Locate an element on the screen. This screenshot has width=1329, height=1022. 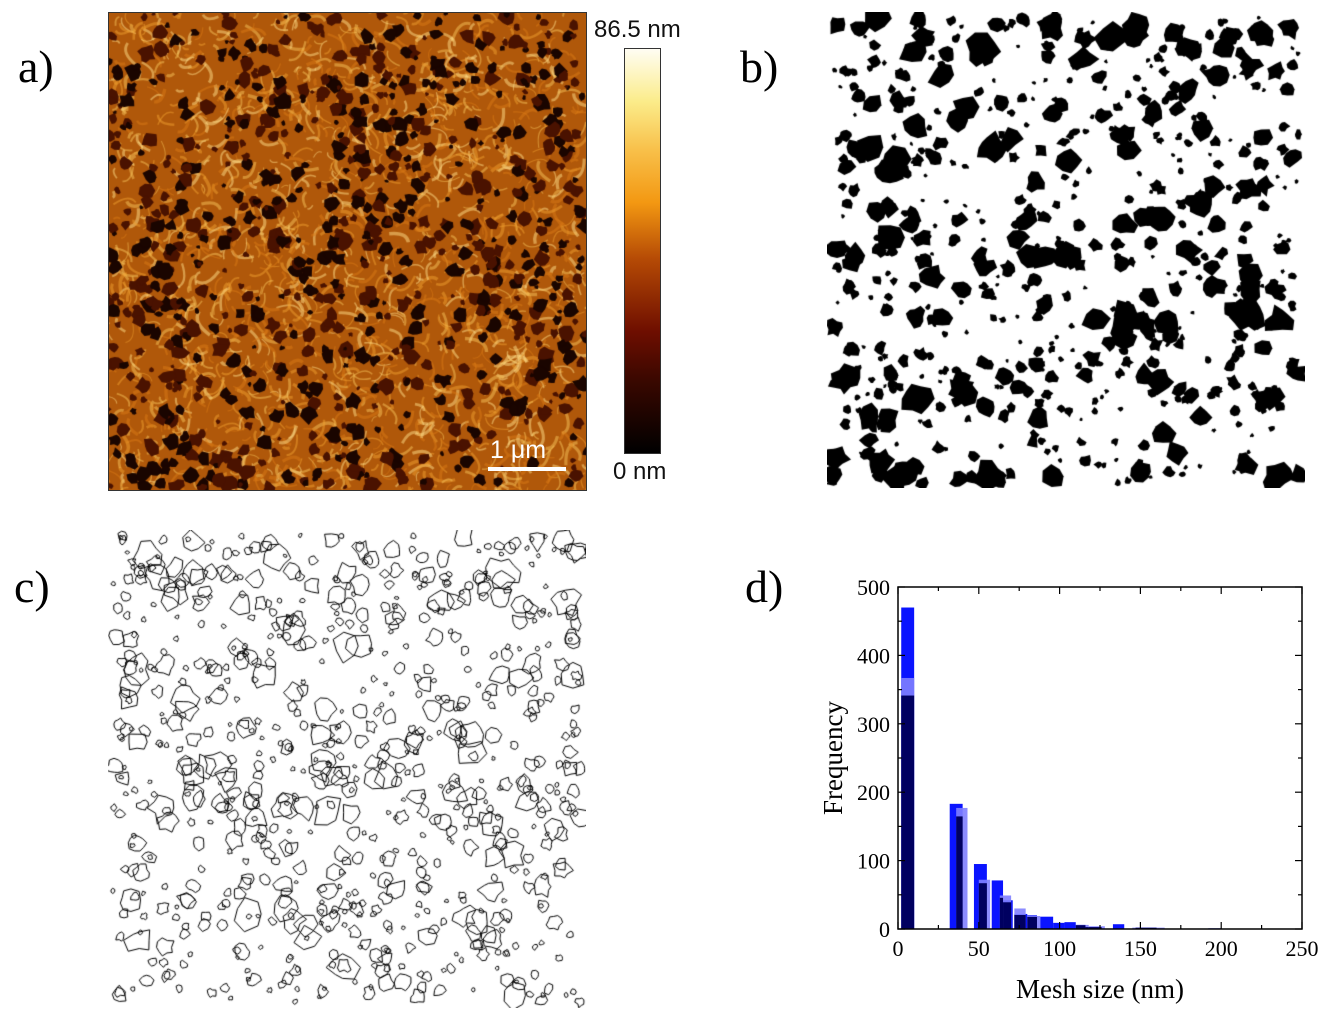
x-tick-label: 50 is located at coordinates (979, 948).